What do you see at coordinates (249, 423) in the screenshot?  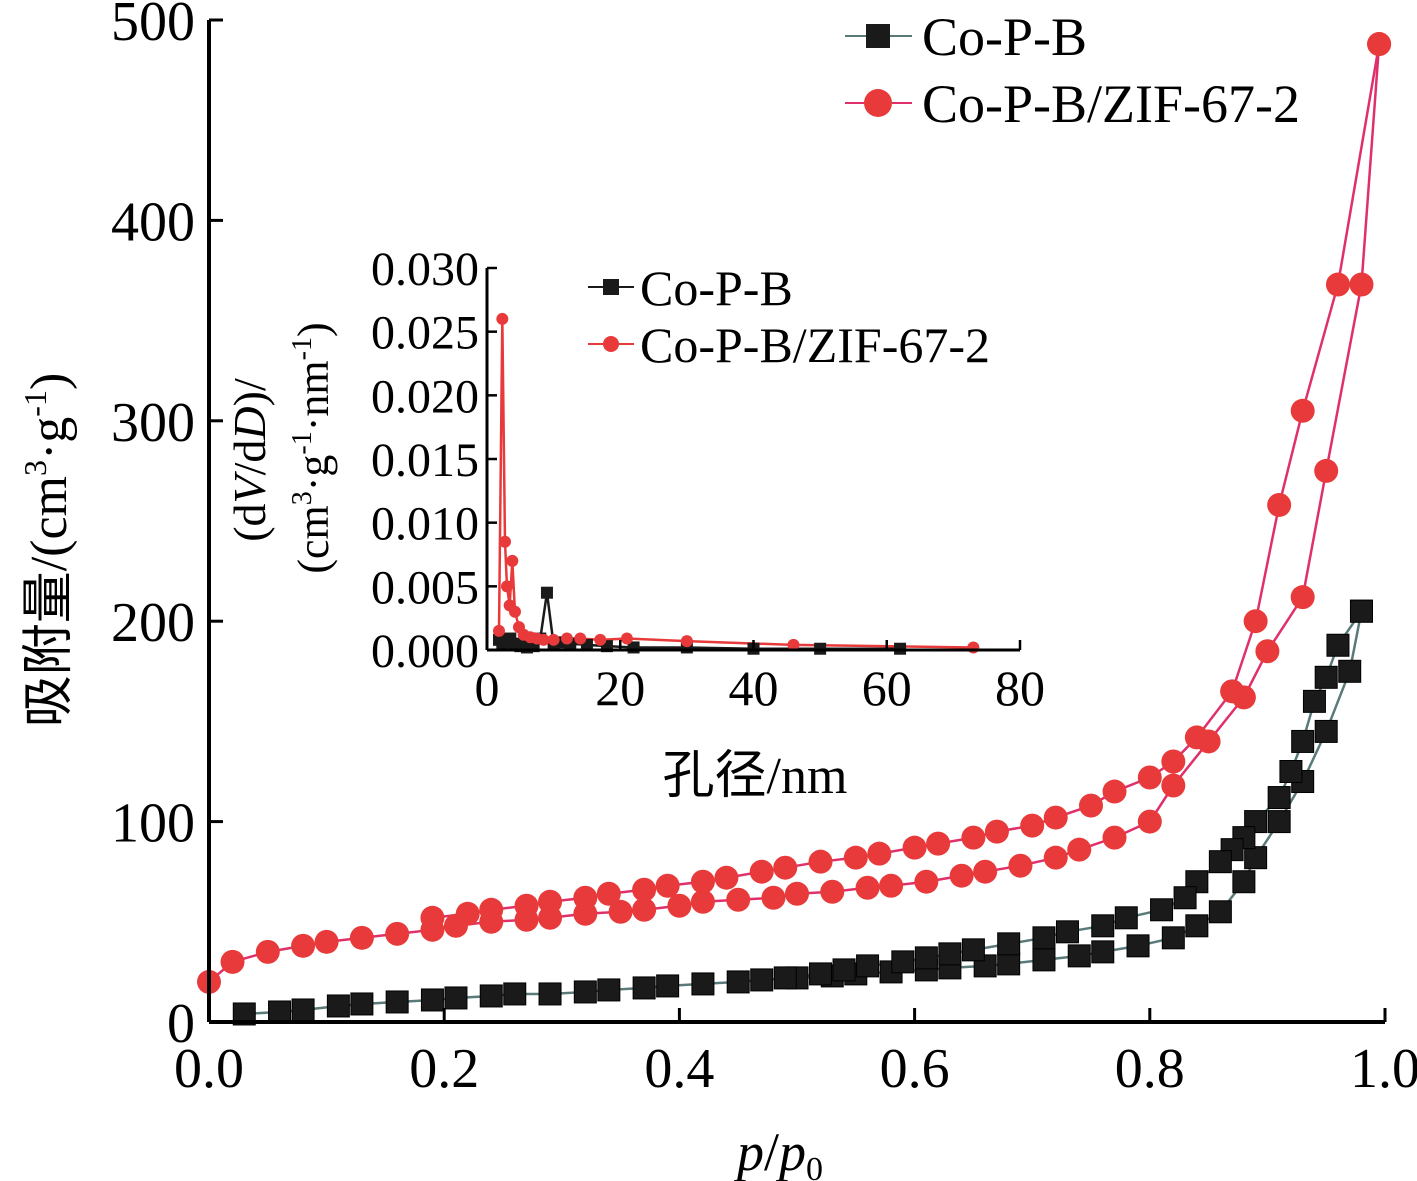 I see `inset-y1-d: D` at bounding box center [249, 423].